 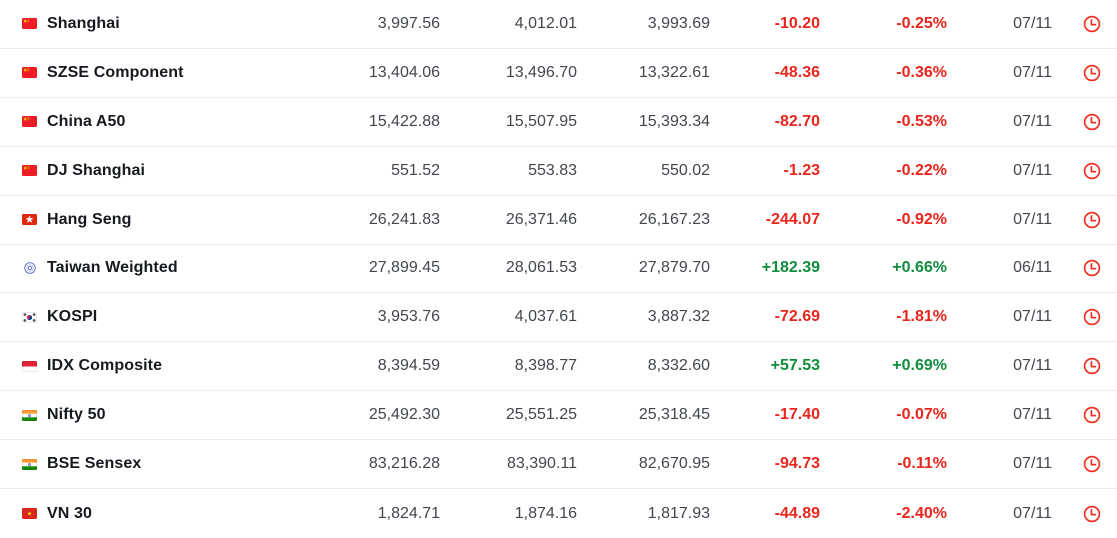 What do you see at coordinates (541, 415) in the screenshot?
I see `high-price: 25,551.25` at bounding box center [541, 415].